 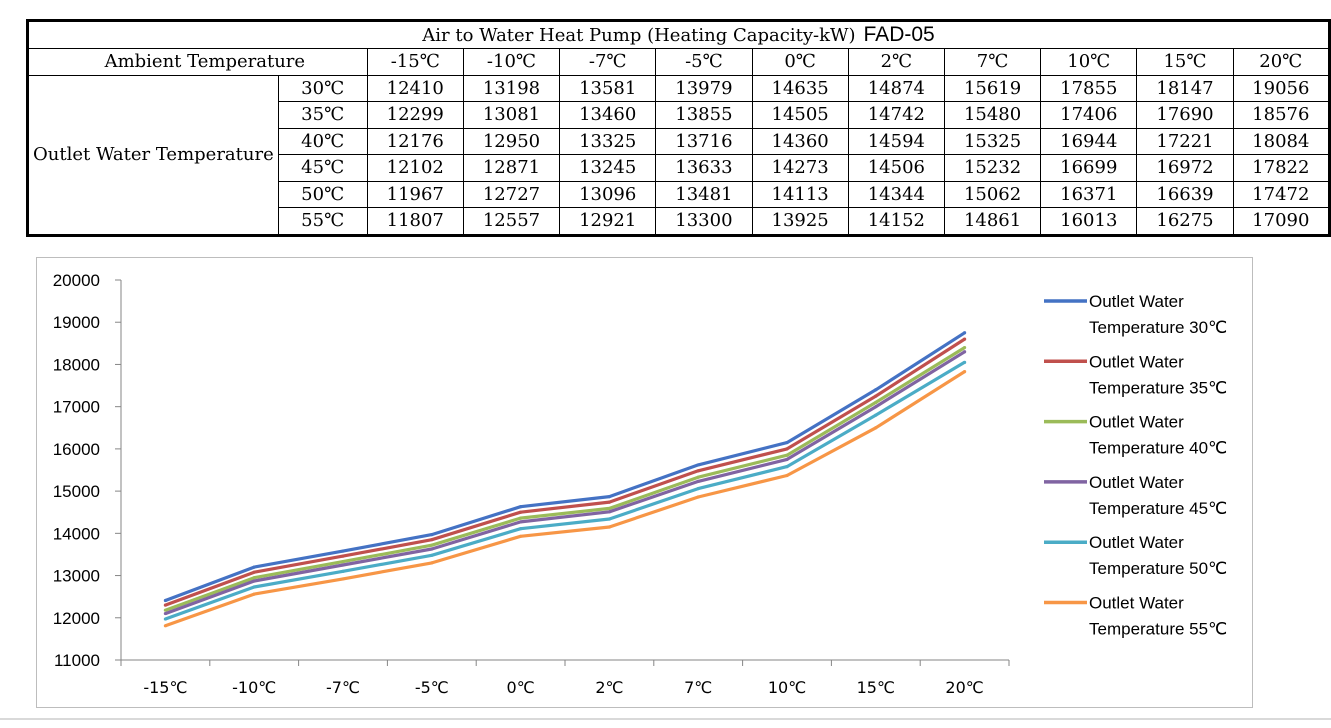 What do you see at coordinates (1089, 88) in the screenshot?
I see `table-cell: 17855` at bounding box center [1089, 88].